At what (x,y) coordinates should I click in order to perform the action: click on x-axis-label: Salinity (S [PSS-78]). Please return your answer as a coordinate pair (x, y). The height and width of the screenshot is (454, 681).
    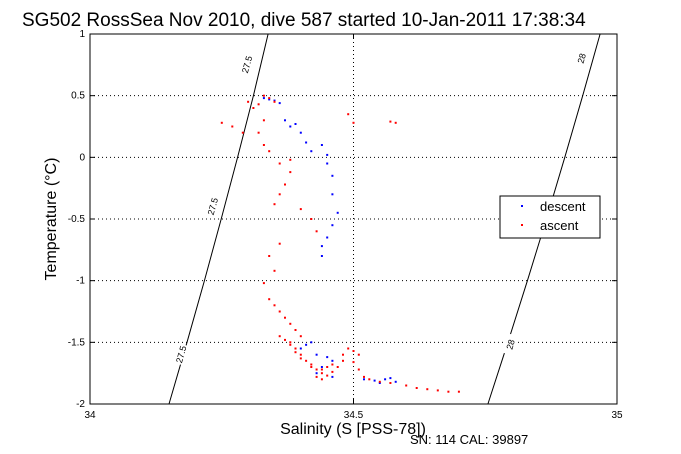
    Looking at the image, I should click on (353, 429).